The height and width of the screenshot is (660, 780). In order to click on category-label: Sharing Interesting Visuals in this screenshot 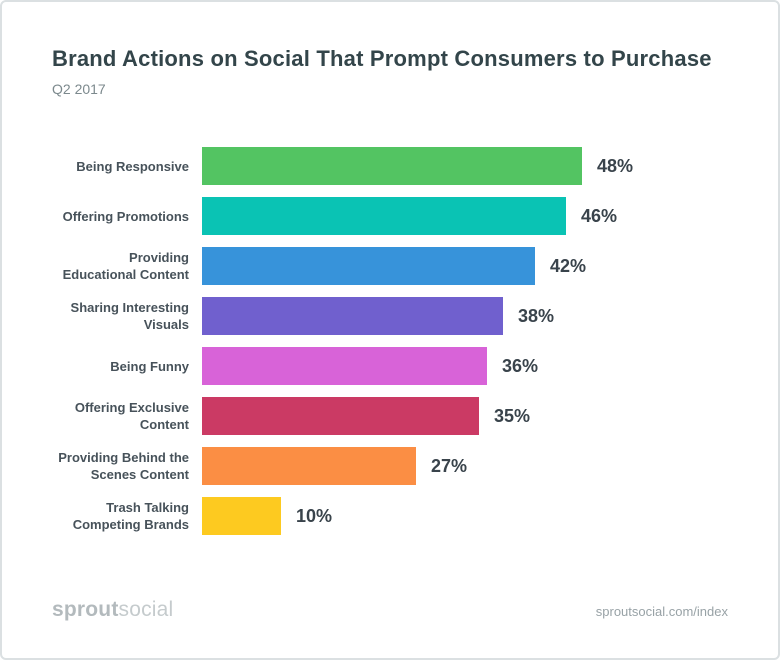, I will do `click(129, 316)`.